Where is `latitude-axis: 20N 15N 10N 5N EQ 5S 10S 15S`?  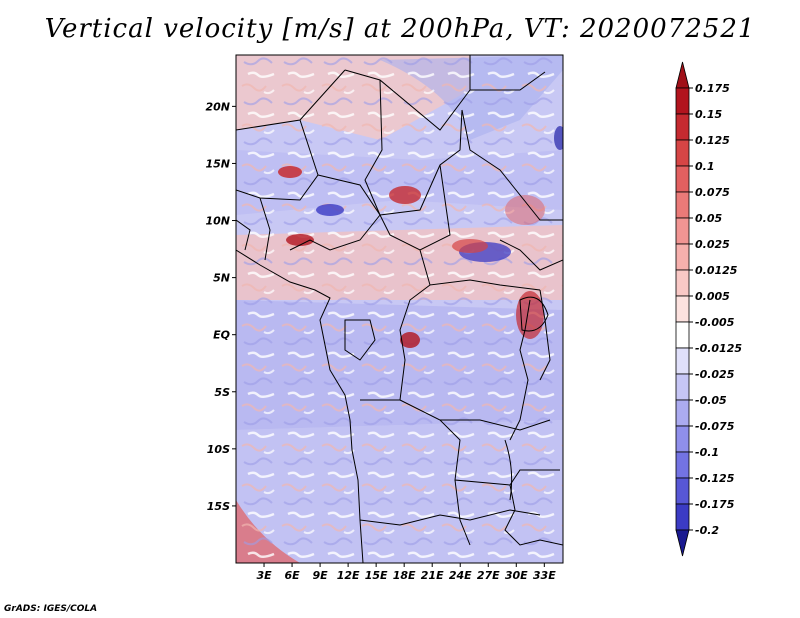 latitude-axis: 20N 15N 10N 5N EQ 5S 10S 15S is located at coordinates (220, 306).